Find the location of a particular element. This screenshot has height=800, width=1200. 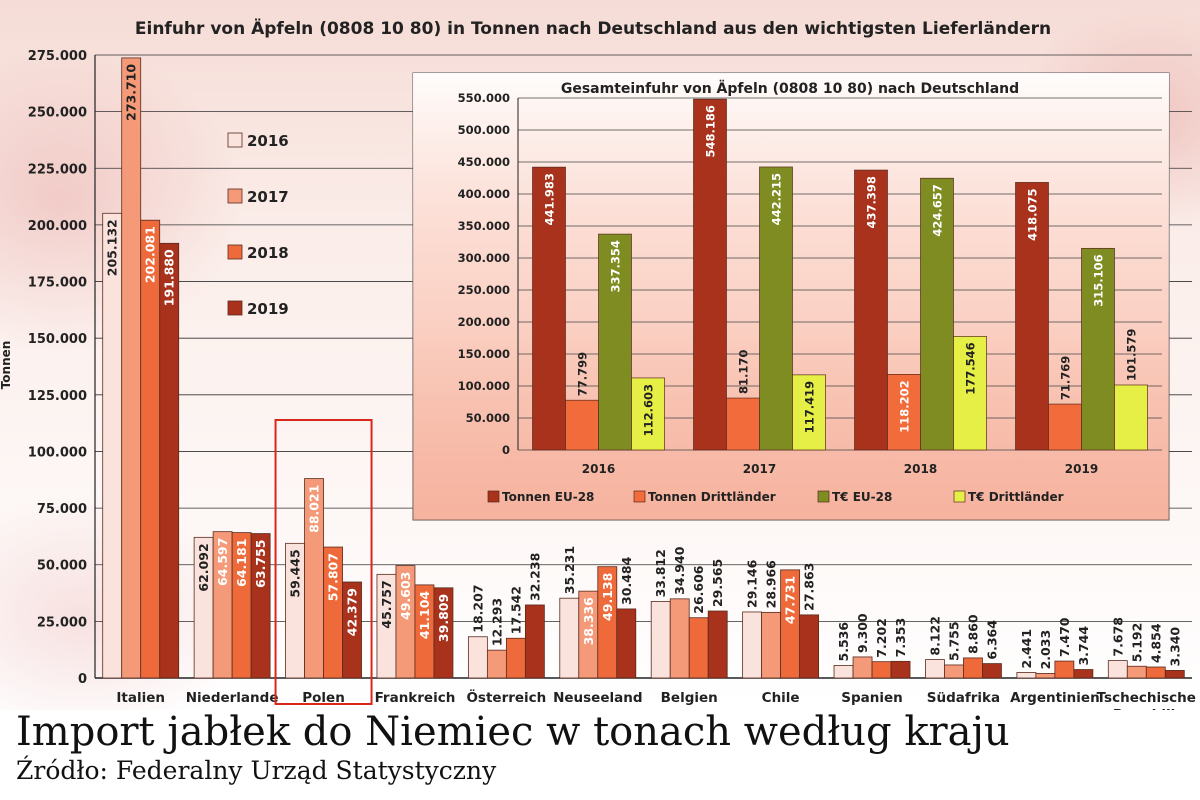

main-bar-value-label: 49.138 is located at coordinates (607, 597).